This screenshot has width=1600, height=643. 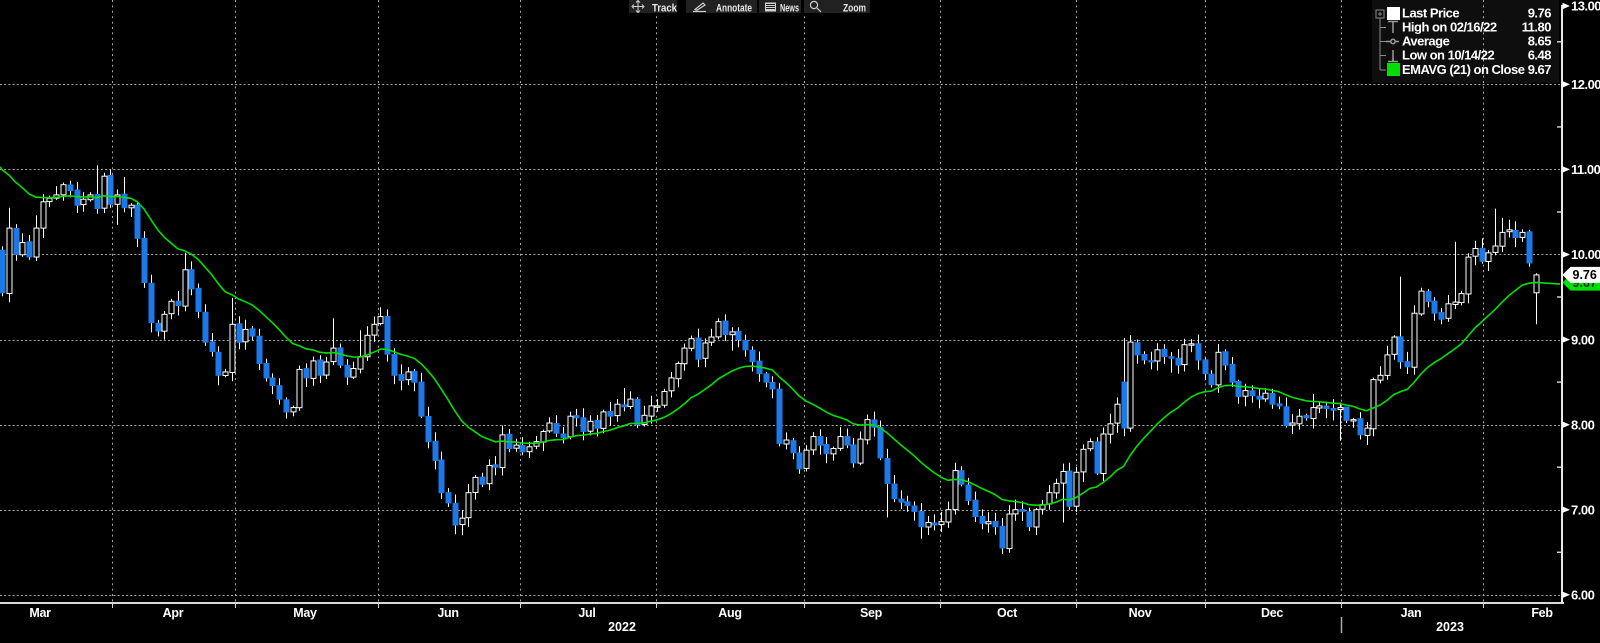 What do you see at coordinates (1585, 84) in the screenshot?
I see `svg-text: 12.00` at bounding box center [1585, 84].